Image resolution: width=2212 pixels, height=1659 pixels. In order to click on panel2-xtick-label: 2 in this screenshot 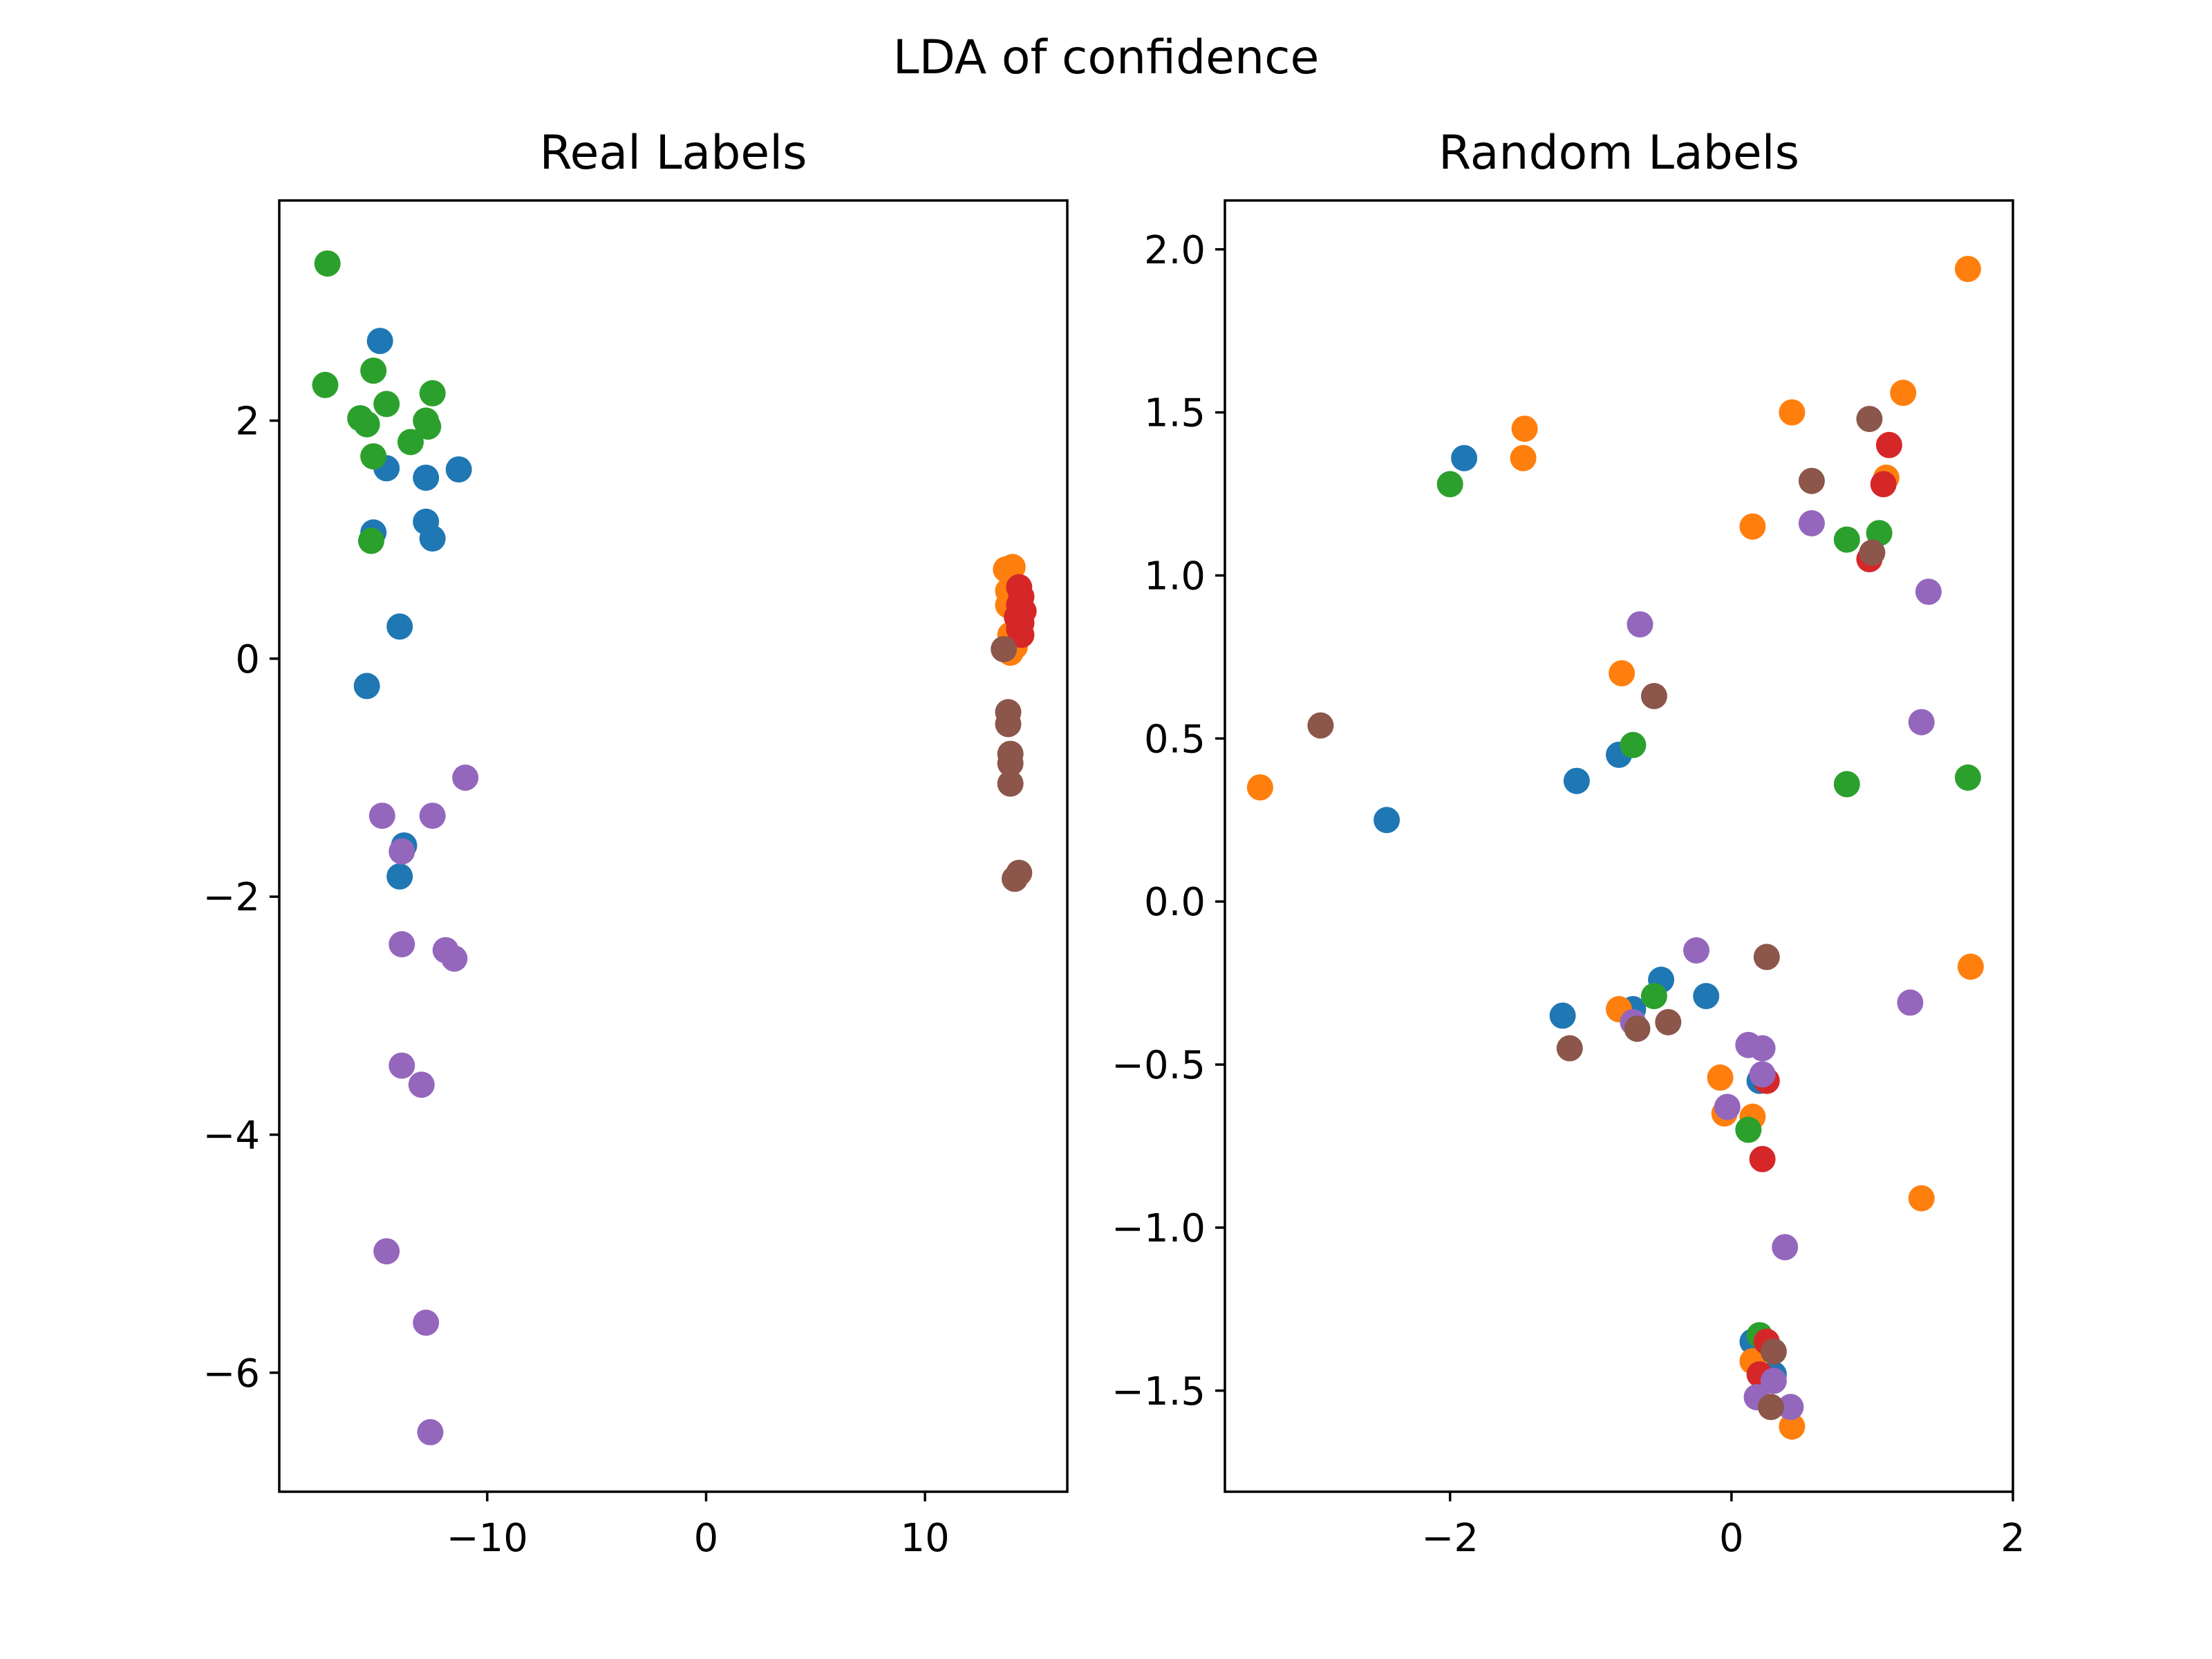, I will do `click(2013, 1539)`.